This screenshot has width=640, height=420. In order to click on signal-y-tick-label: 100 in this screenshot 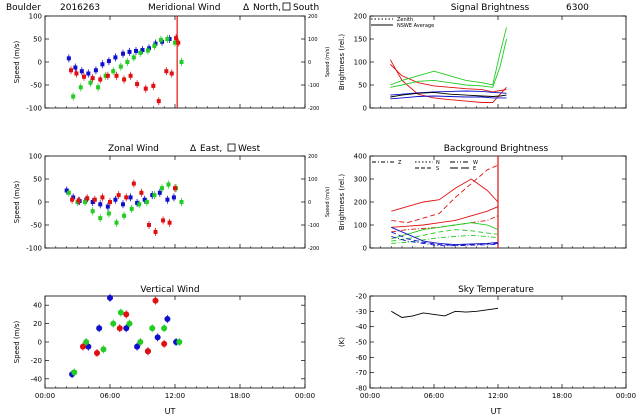, I will do `click(360, 63)`.